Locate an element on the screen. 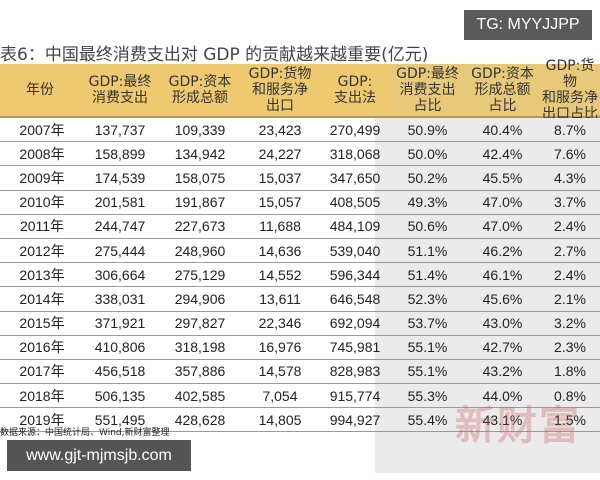 The width and height of the screenshot is (600, 480). table-cell: 46.1% is located at coordinates (502, 274).